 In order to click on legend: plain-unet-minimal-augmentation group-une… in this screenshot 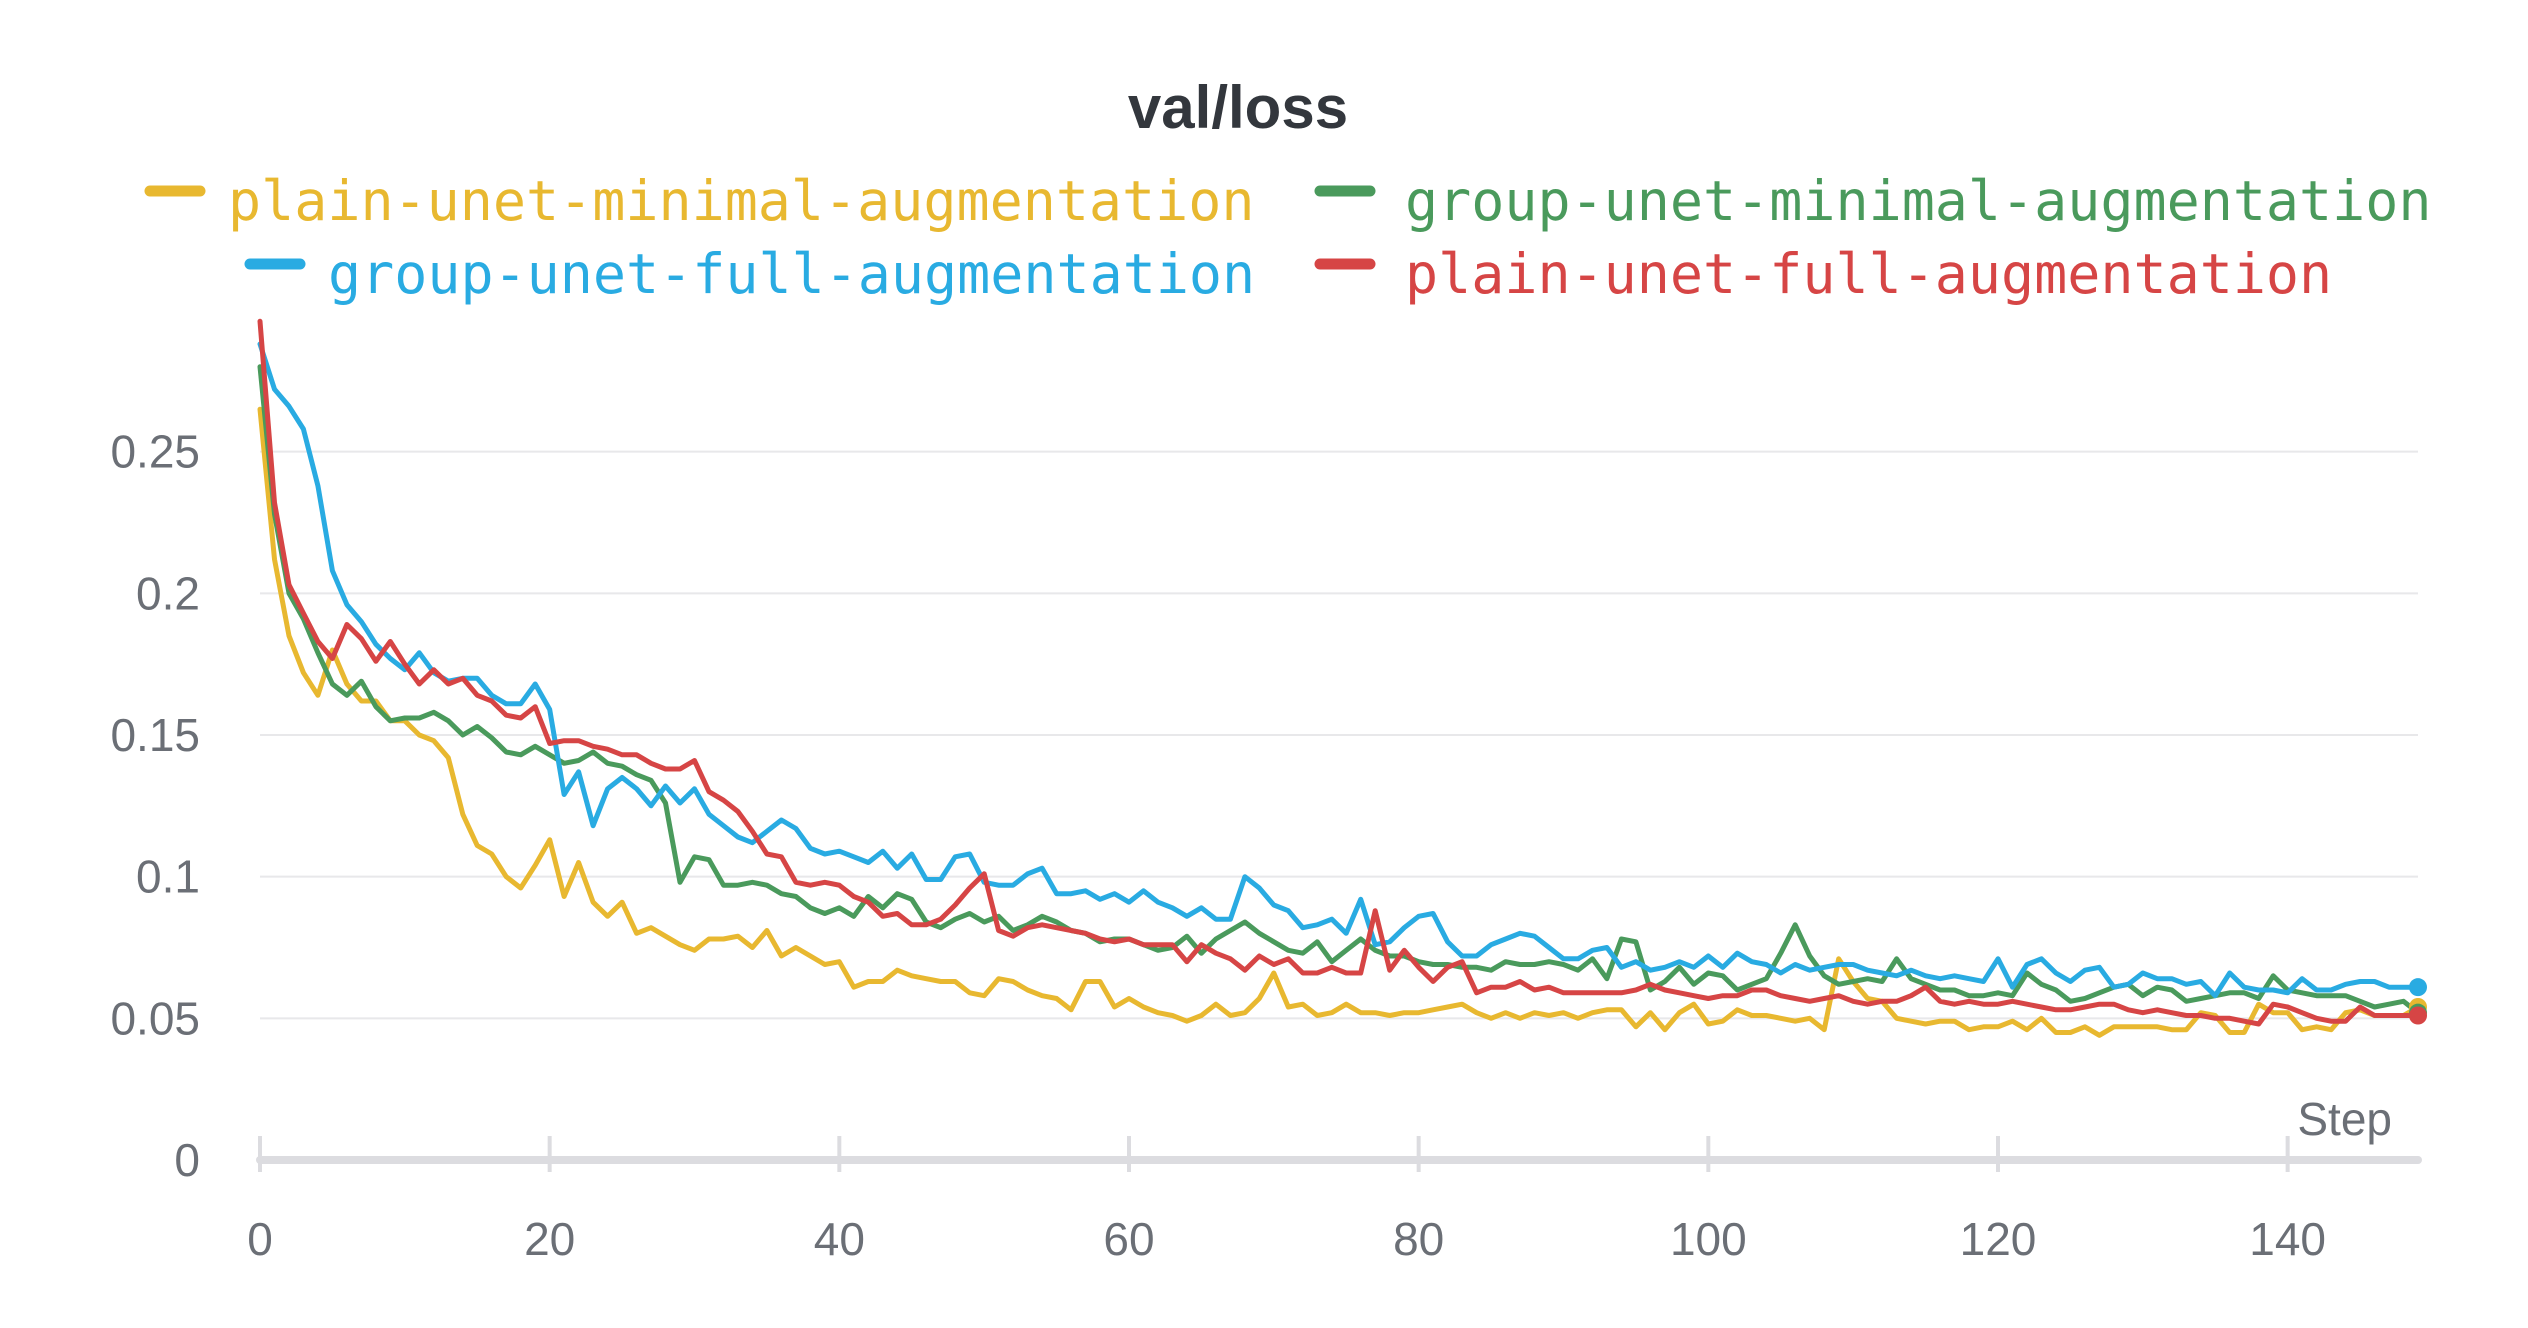, I will do `click(1288, 237)`.